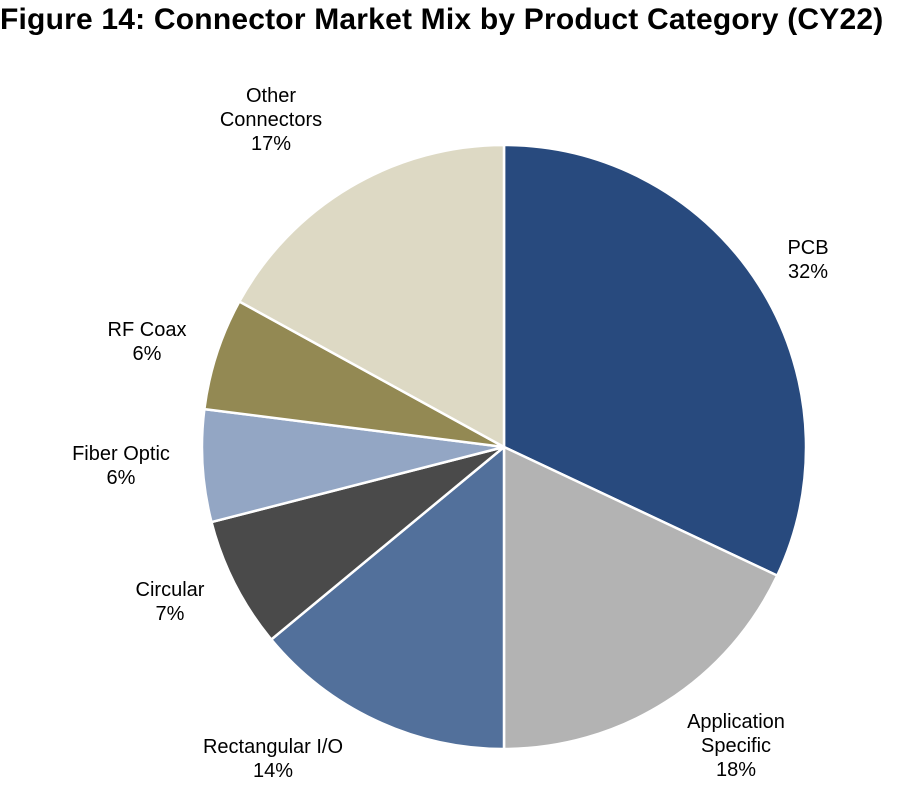 Image resolution: width=911 pixels, height=803 pixels. I want to click on slice-name-label: Specific, so click(736, 746).